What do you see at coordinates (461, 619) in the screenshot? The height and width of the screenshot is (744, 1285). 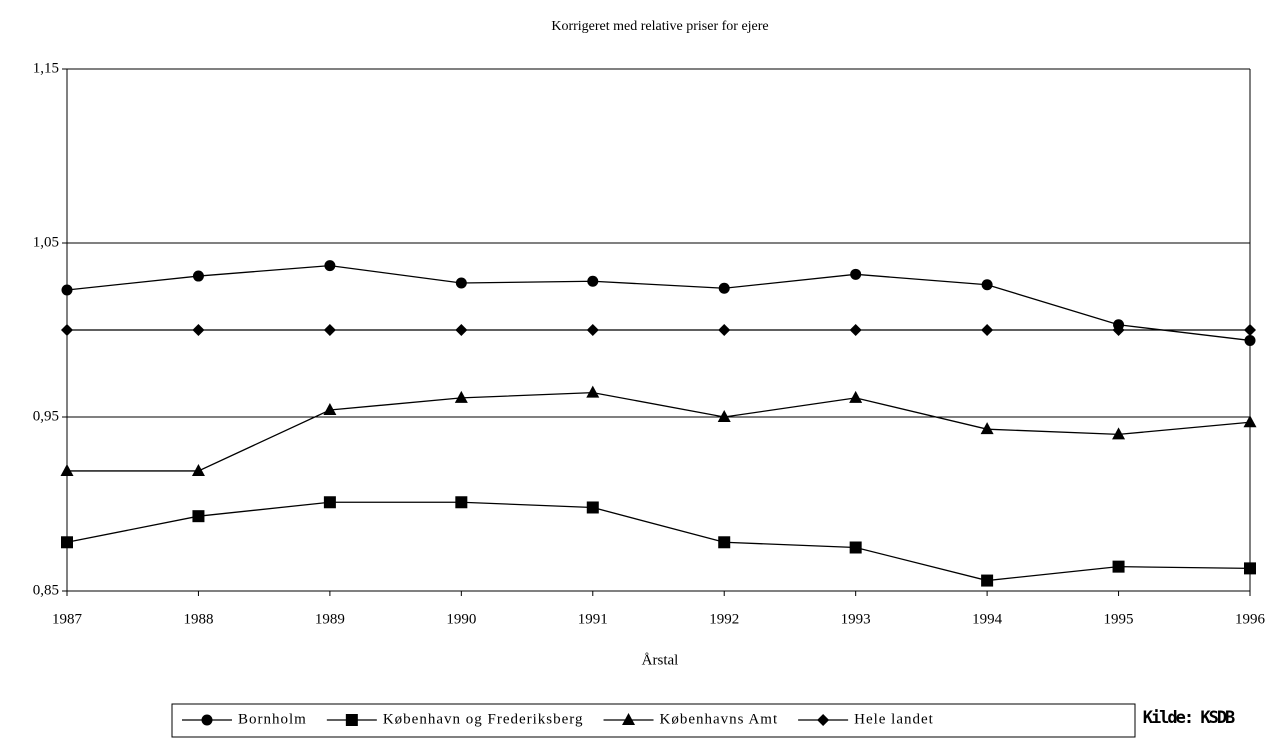 I see `x-tick-label: 1990` at bounding box center [461, 619].